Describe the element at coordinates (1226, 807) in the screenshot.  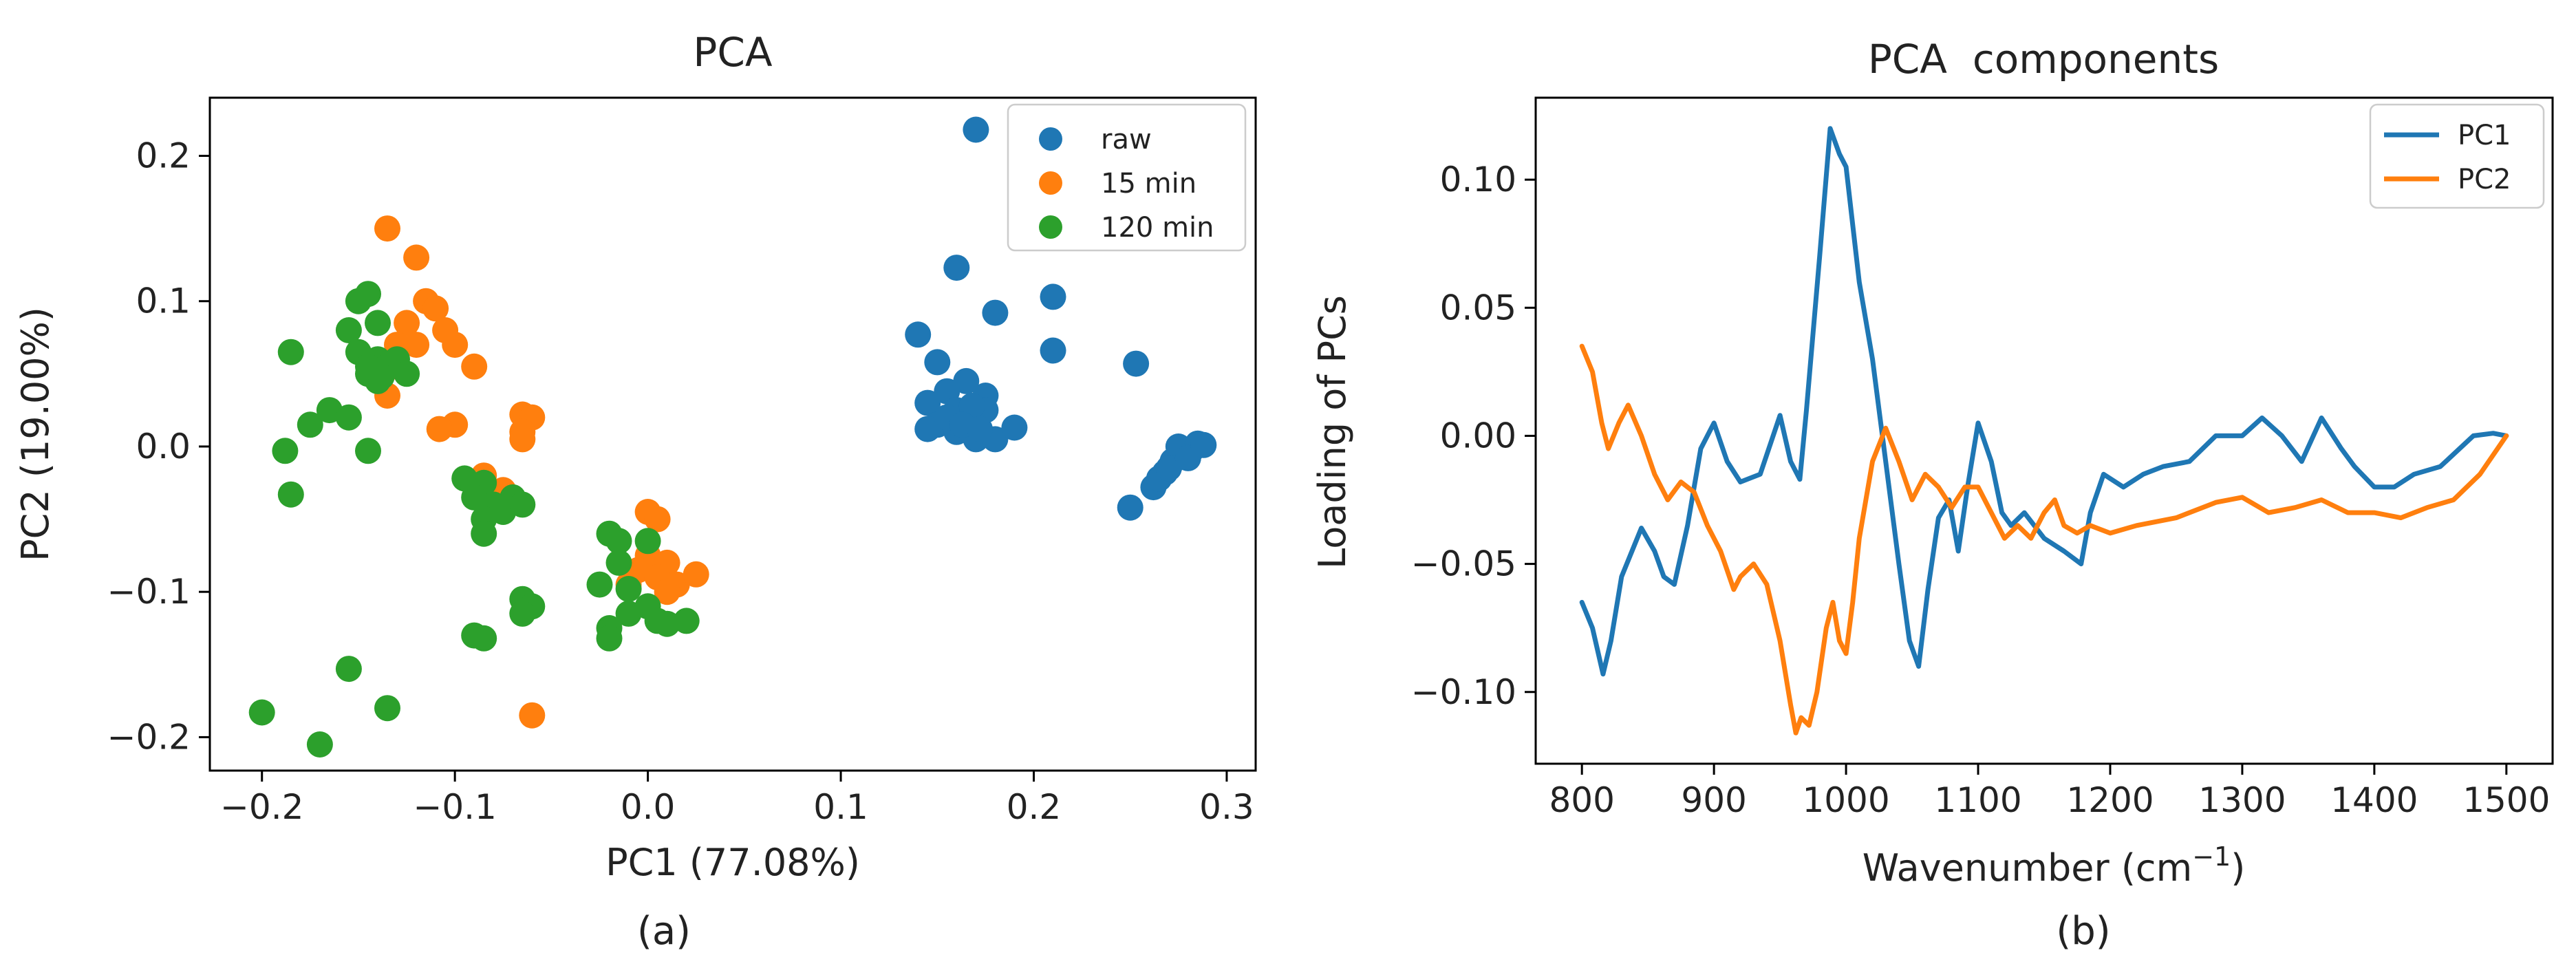
I see `x-tick-label: 0.3` at that location.